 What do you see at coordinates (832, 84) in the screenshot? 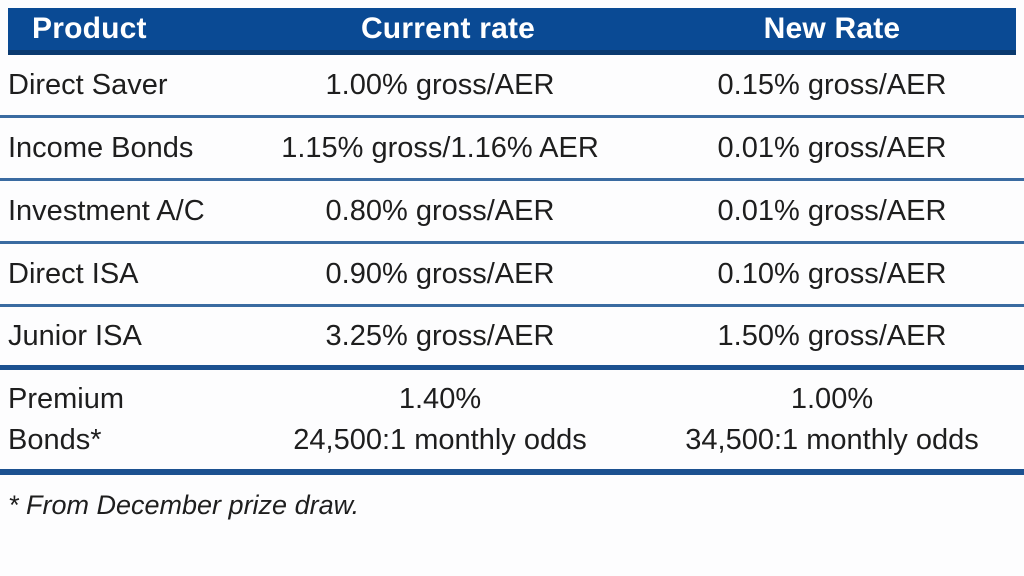
I see `new-rate-cell: 0.15% gross/AER` at bounding box center [832, 84].